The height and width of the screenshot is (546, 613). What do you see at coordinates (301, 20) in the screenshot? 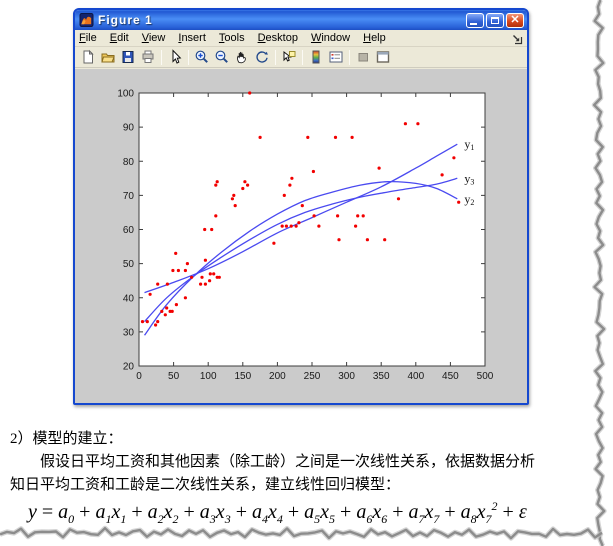
I see `title-bar: Figure 1 ✕` at bounding box center [301, 20].